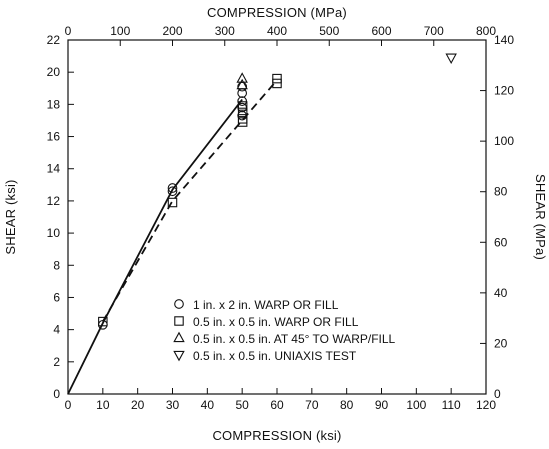  Describe the element at coordinates (540, 217) in the screenshot. I see `right-axis-title: SHEAR (MPa)` at that location.